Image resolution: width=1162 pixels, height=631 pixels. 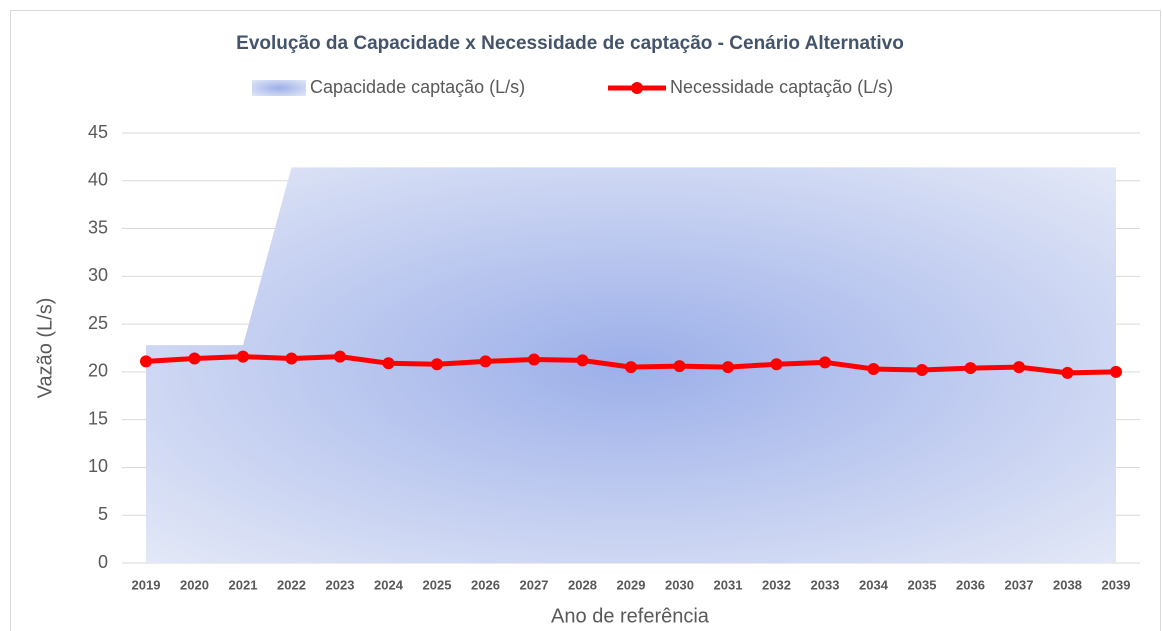 I want to click on x-tick-label: 2032, so click(x=776, y=584).